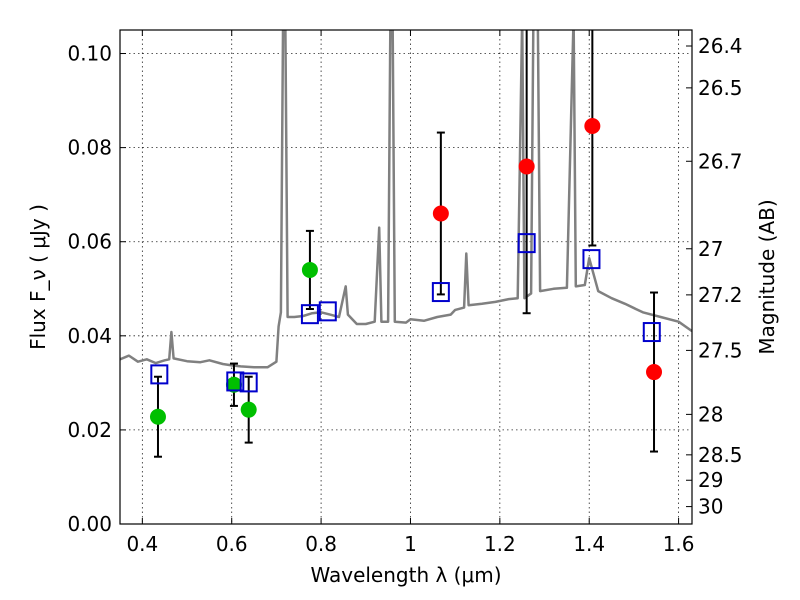 This screenshot has height=600, width=800. What do you see at coordinates (321, 544) in the screenshot?
I see `x-tick-label: 0.8` at bounding box center [321, 544].